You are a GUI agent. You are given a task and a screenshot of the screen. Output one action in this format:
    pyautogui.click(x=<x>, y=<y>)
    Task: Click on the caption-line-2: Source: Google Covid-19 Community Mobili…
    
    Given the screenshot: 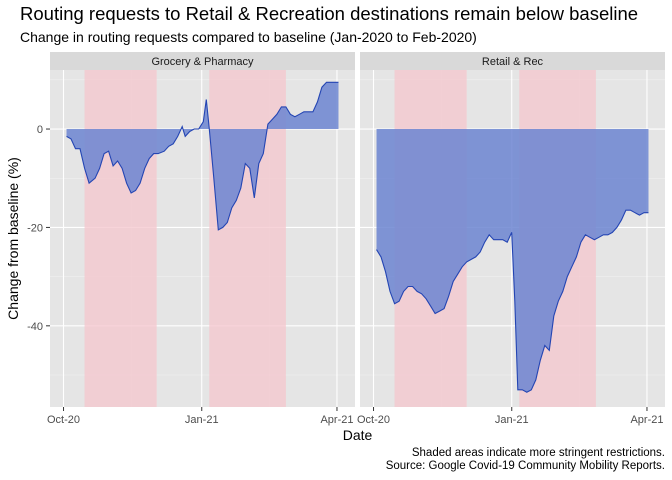 What is the action you would take?
    pyautogui.click(x=525, y=466)
    